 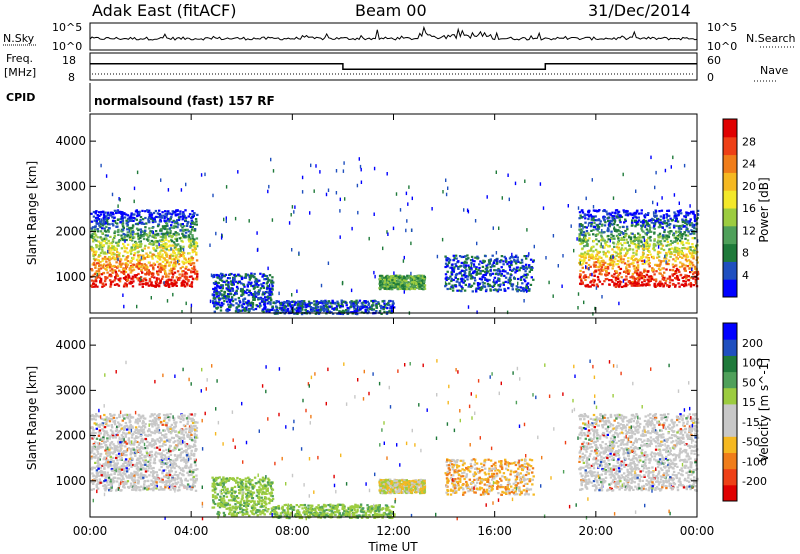 What do you see at coordinates (722, 46) in the screenshot?
I see `noise-right-bottom-tick: 10^0` at bounding box center [722, 46].